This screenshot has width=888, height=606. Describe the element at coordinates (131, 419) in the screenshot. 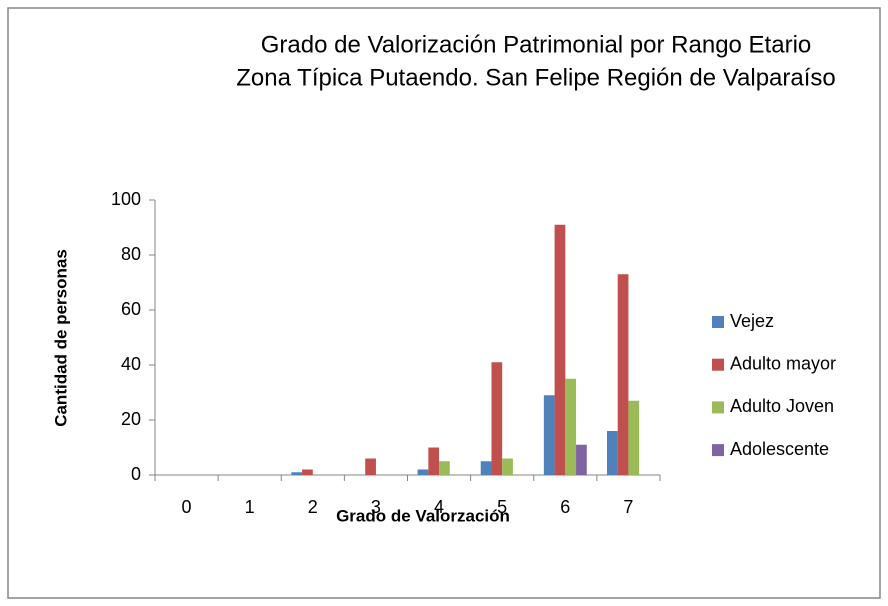

I see `y-tick-label: 20` at that location.